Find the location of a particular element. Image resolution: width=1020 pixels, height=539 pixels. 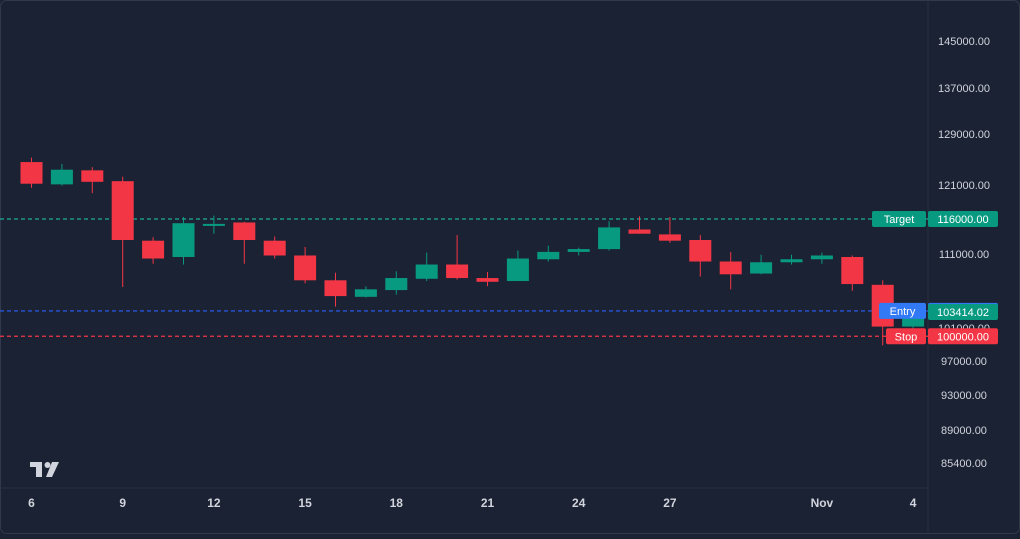

price-tick-label: 85400.00 is located at coordinates (964, 464).